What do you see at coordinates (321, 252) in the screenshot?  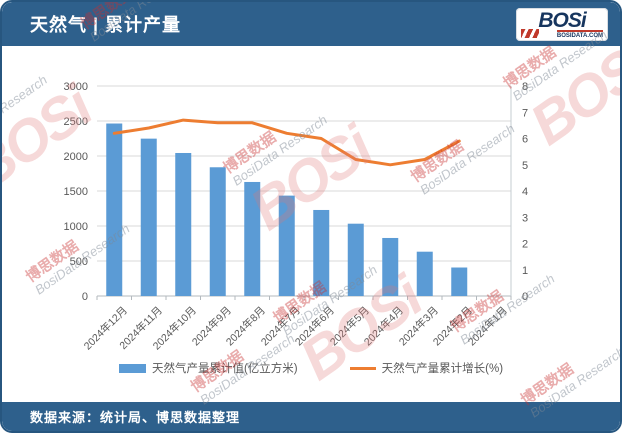 I see `bar-2024年6月` at bounding box center [321, 252].